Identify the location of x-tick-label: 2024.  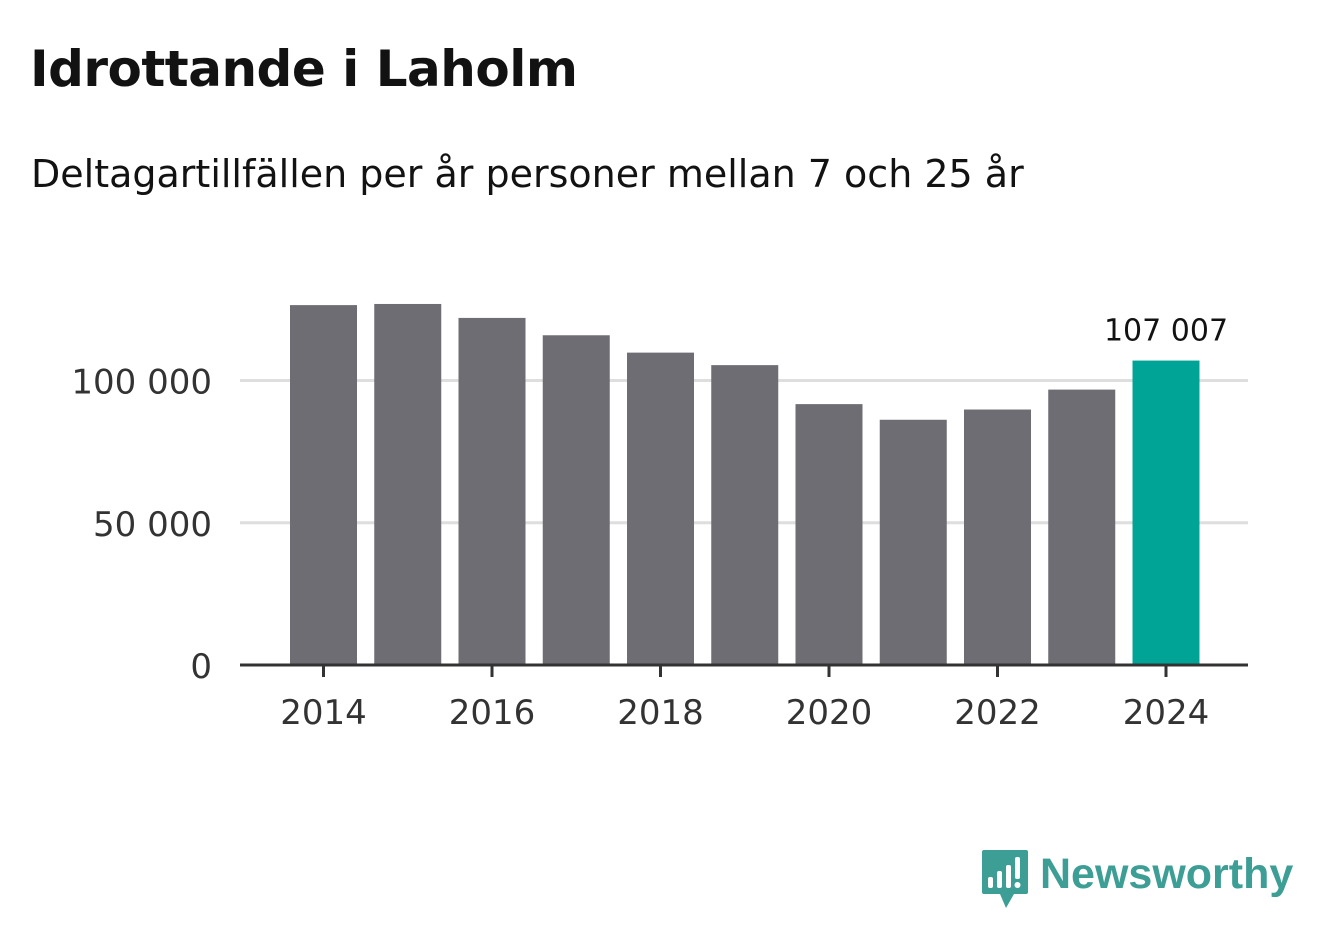
(1166, 713).